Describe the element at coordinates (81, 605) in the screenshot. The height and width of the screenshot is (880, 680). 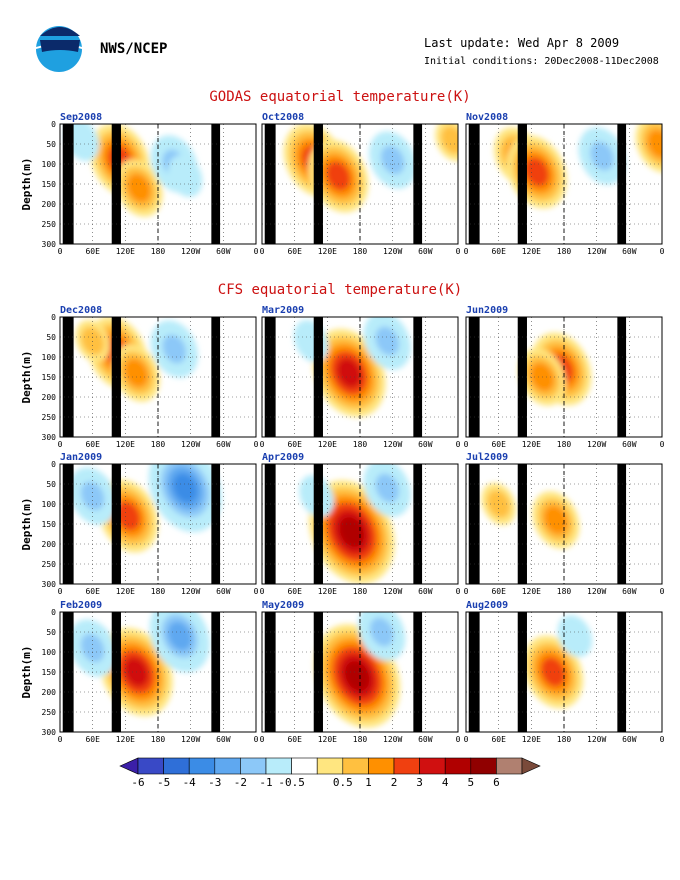
I see `panel-label: Feb2009` at that location.